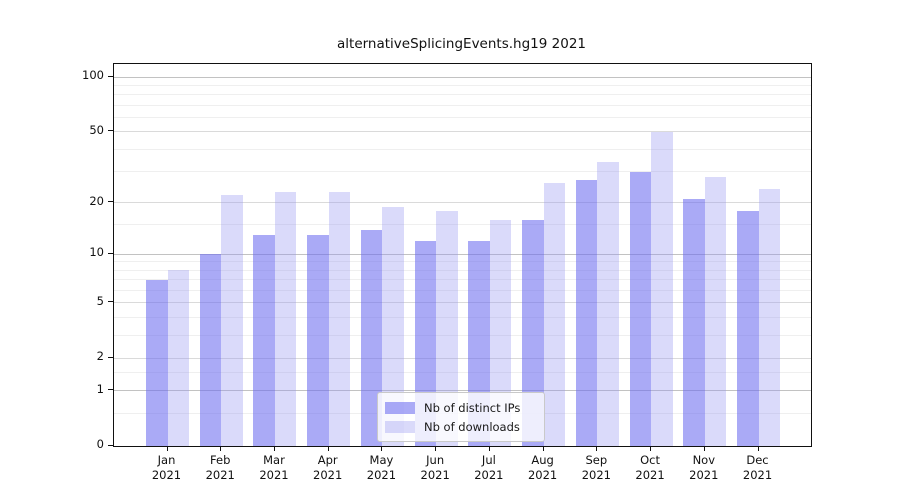 This screenshot has width=900, height=500. I want to click on bar-distinct-ips-oct, so click(640, 308).